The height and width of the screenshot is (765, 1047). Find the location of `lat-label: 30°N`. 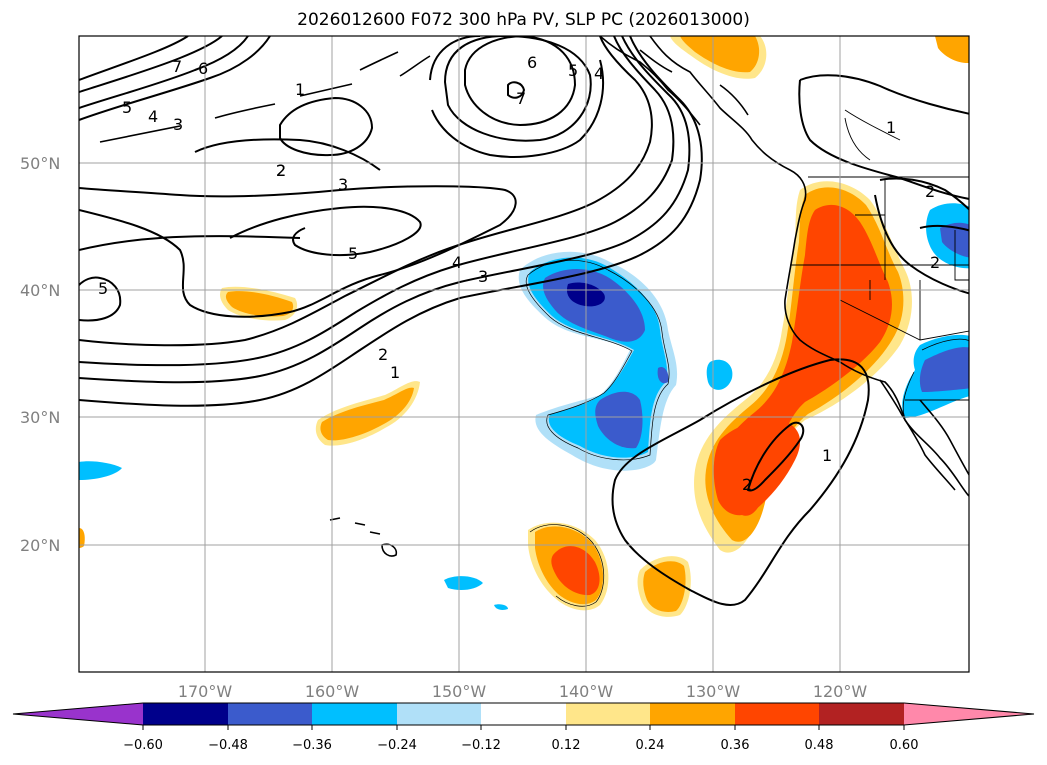

lat-label: 30°N is located at coordinates (40, 417).